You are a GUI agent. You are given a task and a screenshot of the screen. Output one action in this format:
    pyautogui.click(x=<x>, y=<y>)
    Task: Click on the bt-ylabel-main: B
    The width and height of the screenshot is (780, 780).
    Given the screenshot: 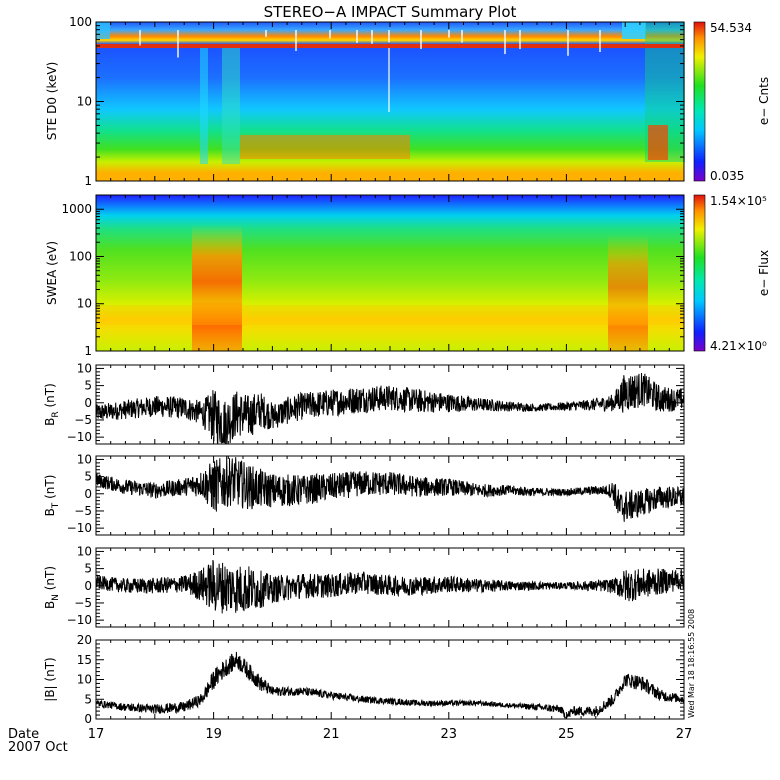 What is the action you would take?
    pyautogui.click(x=50, y=512)
    